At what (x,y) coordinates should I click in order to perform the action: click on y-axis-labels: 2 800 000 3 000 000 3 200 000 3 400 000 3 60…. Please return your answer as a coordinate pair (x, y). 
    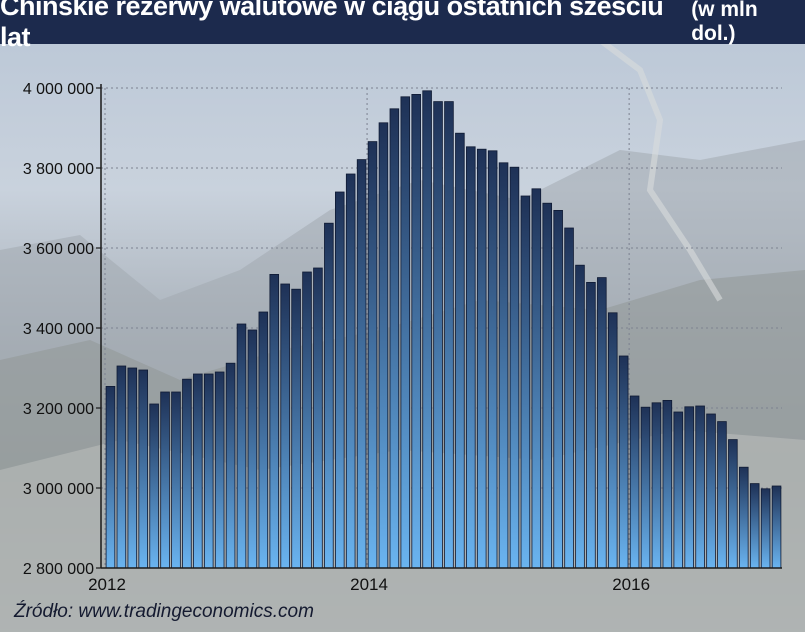
    Looking at the image, I should click on (62, 329).